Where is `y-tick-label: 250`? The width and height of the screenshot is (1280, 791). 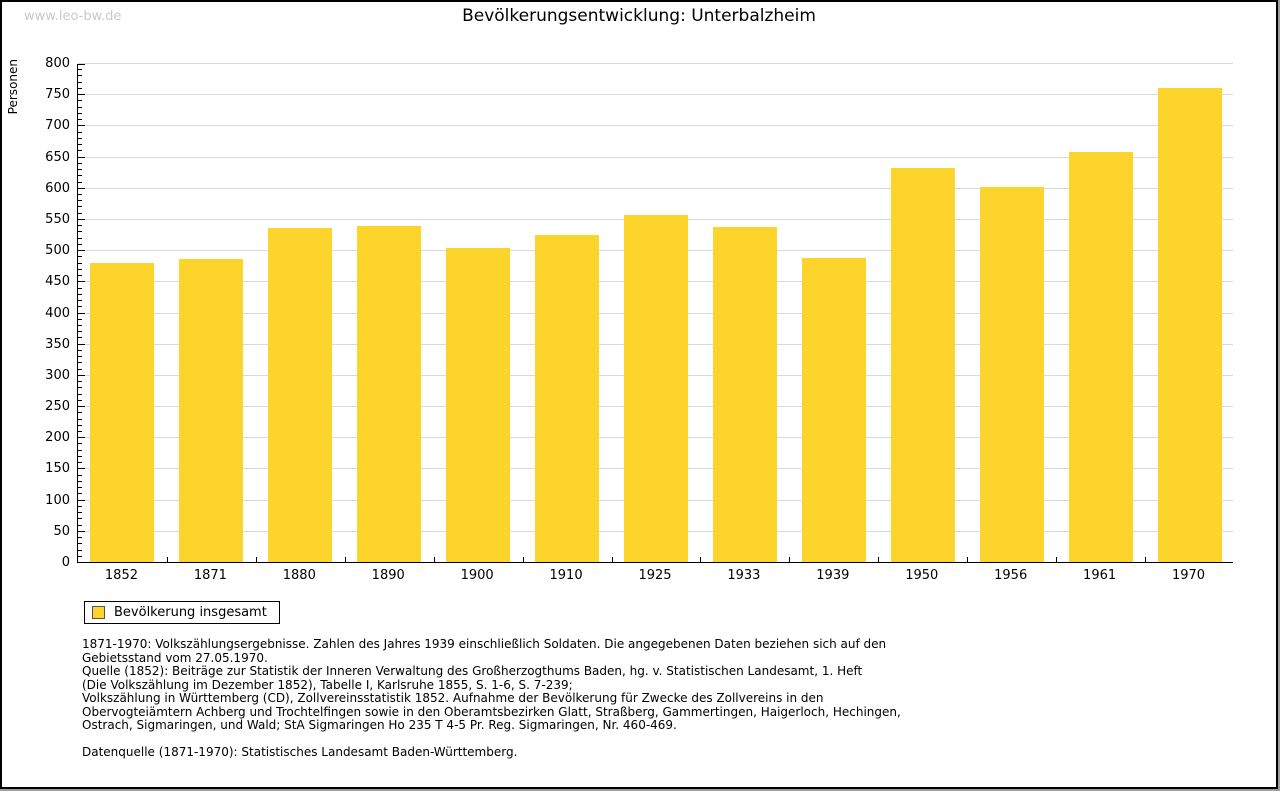
y-tick-label: 250 is located at coordinates (57, 407).